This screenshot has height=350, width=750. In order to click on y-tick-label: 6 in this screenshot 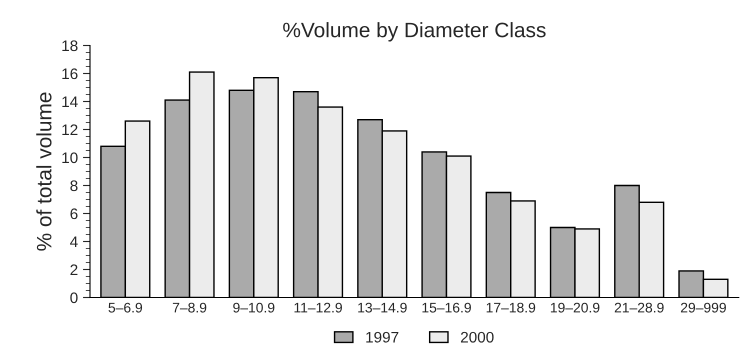, I will do `click(74, 214)`.